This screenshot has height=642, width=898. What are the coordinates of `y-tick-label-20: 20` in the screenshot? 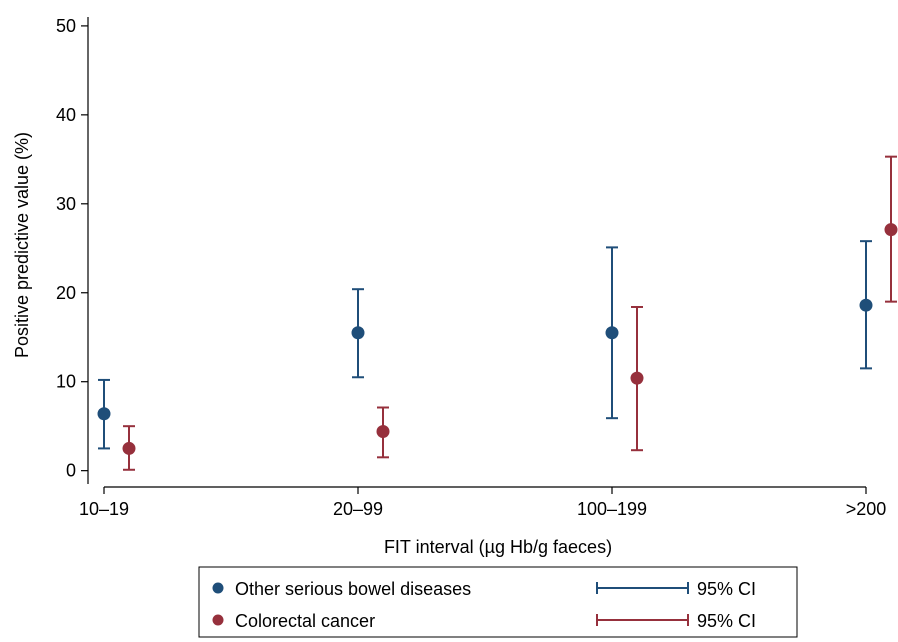 It's located at (66, 293).